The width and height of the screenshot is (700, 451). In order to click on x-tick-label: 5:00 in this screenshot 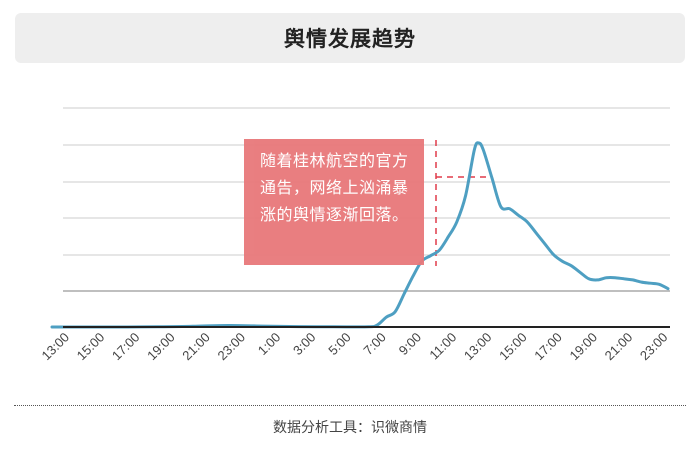, I will do `click(339, 344)`.